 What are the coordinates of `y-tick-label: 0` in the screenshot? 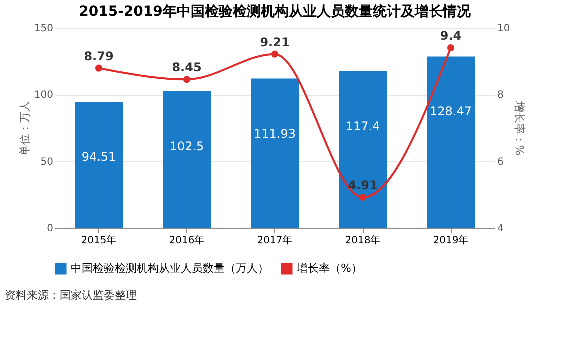 It's located at (50, 229).